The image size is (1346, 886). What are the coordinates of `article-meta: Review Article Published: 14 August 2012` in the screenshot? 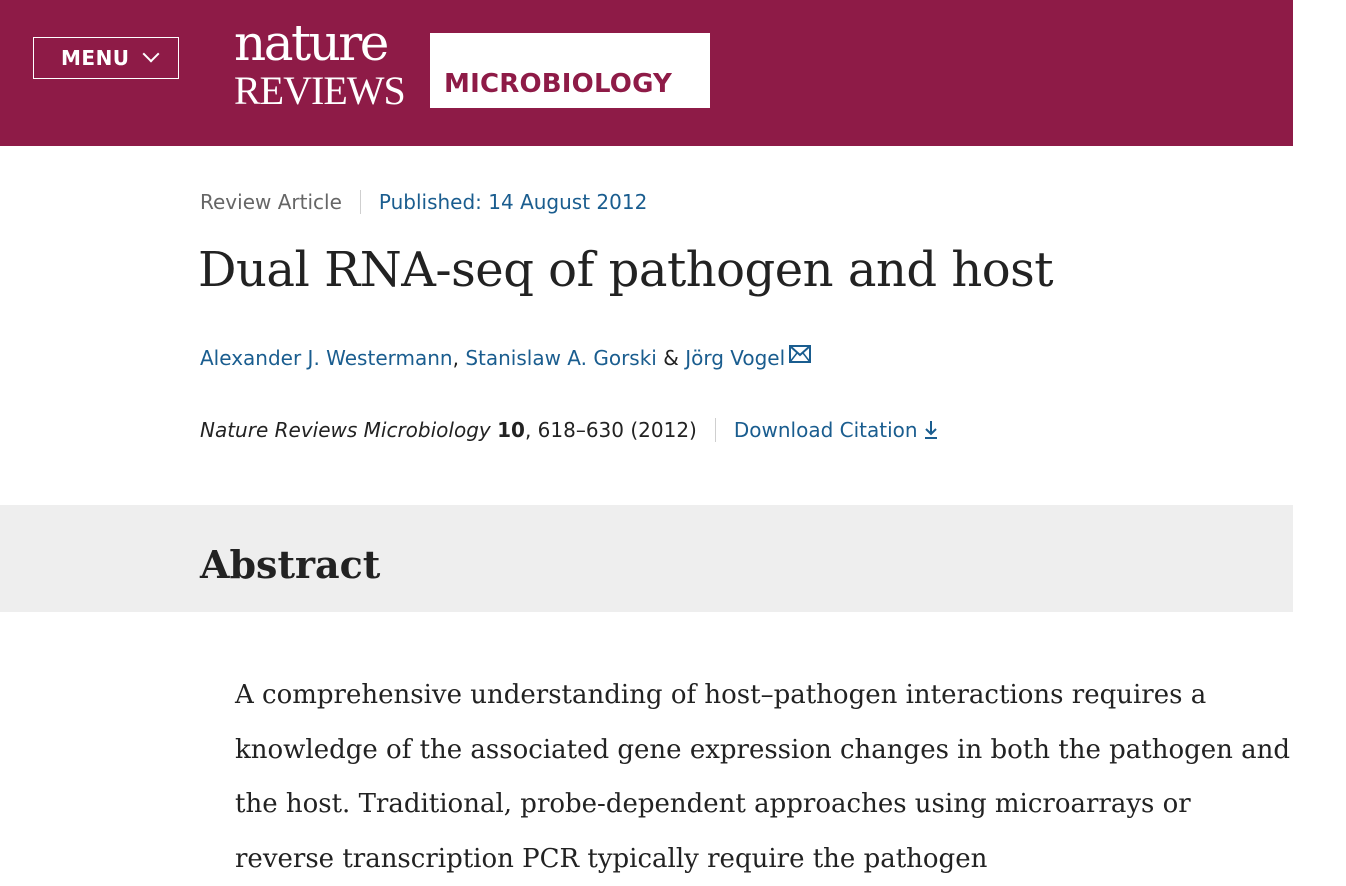 It's located at (423, 202).